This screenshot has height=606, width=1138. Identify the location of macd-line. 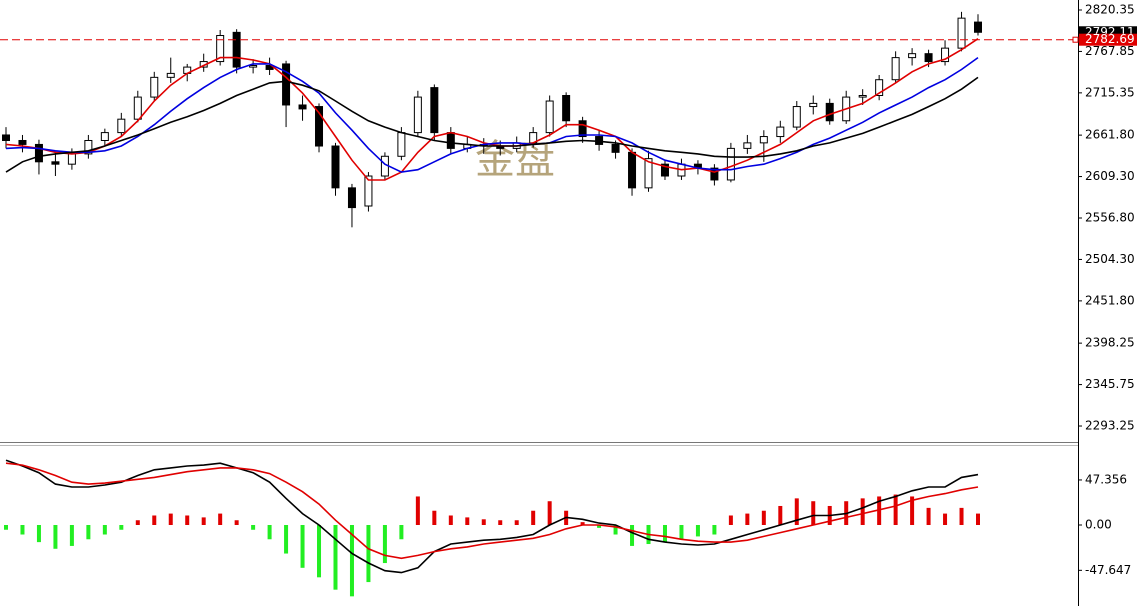
(492, 511).